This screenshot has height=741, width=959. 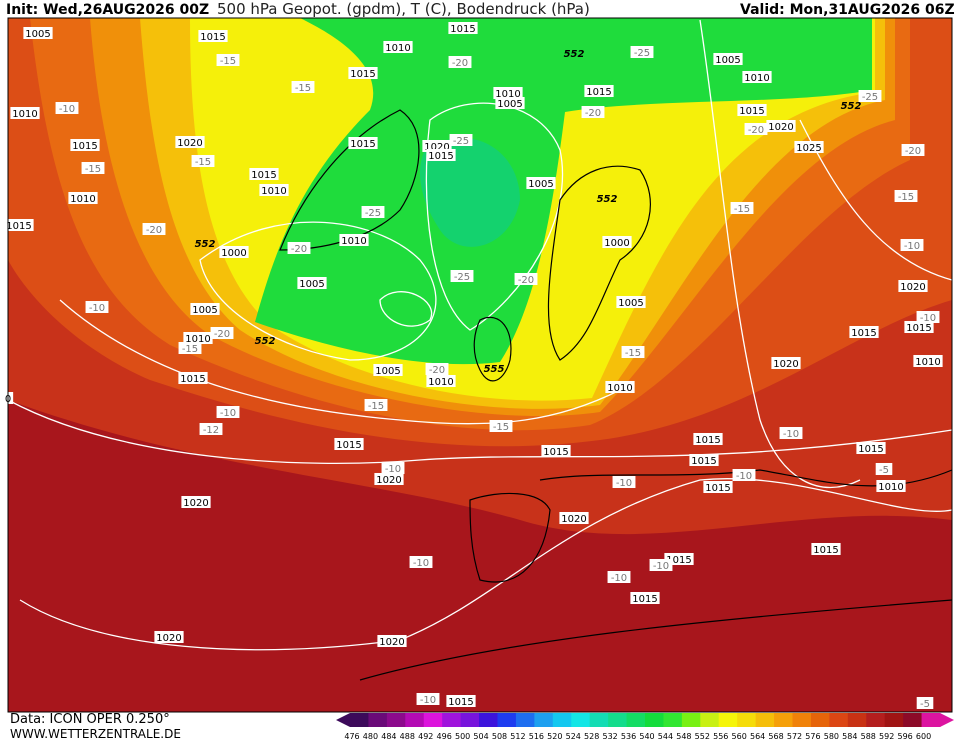 What do you see at coordinates (884, 470) in the screenshot?
I see `temperature-label: -5` at bounding box center [884, 470].